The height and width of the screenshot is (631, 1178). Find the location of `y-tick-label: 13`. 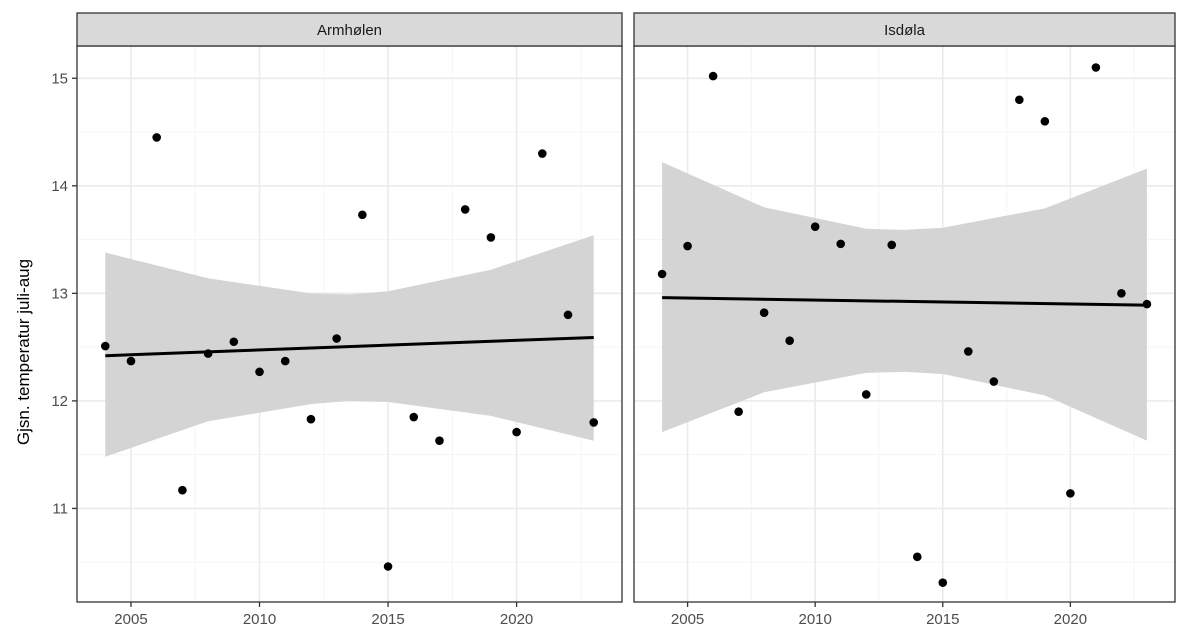

y-tick-label: 13 is located at coordinates (59, 293).